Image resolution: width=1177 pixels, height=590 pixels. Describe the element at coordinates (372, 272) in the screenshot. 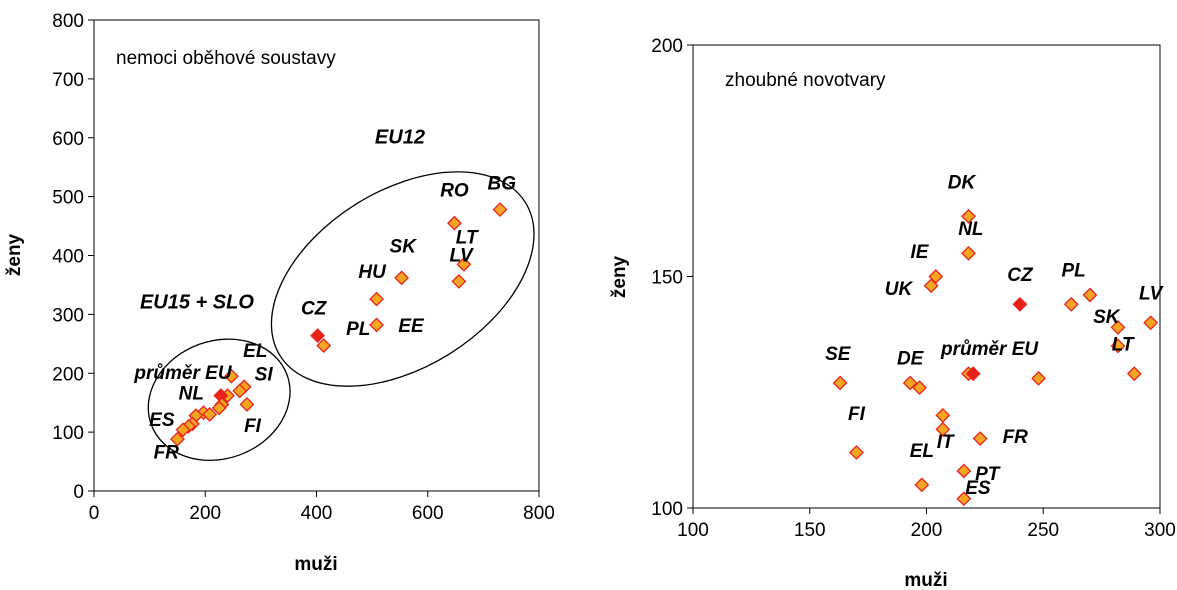

I see `point-label: HU` at that location.